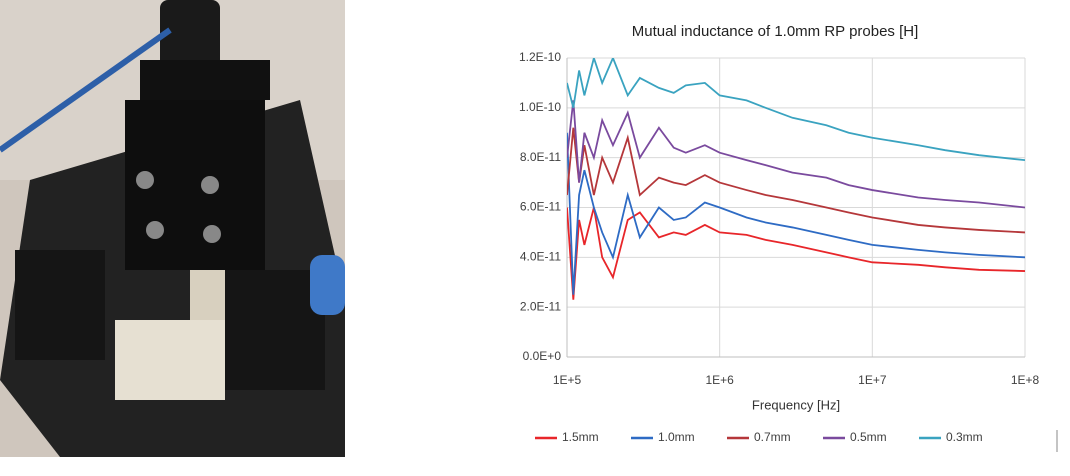 This screenshot has height=476, width=1070. What do you see at coordinates (1025, 380) in the screenshot?
I see `x-tick-label: 1E+8` at bounding box center [1025, 380].